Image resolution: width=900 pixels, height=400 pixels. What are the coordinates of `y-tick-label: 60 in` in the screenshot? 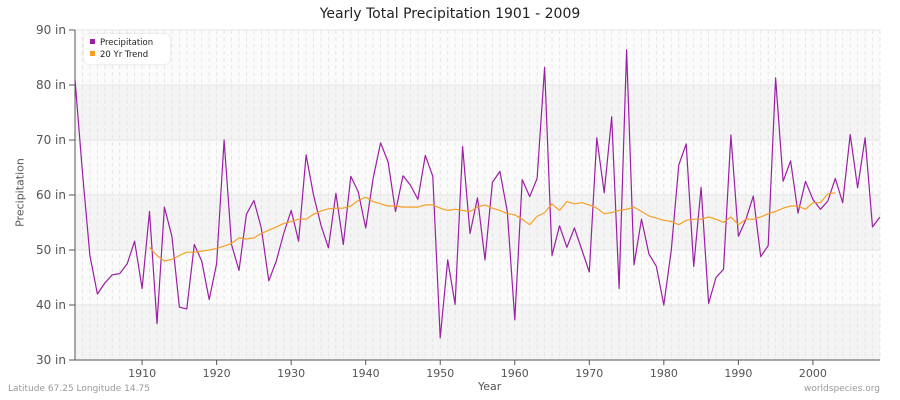 It's located at (51, 195).